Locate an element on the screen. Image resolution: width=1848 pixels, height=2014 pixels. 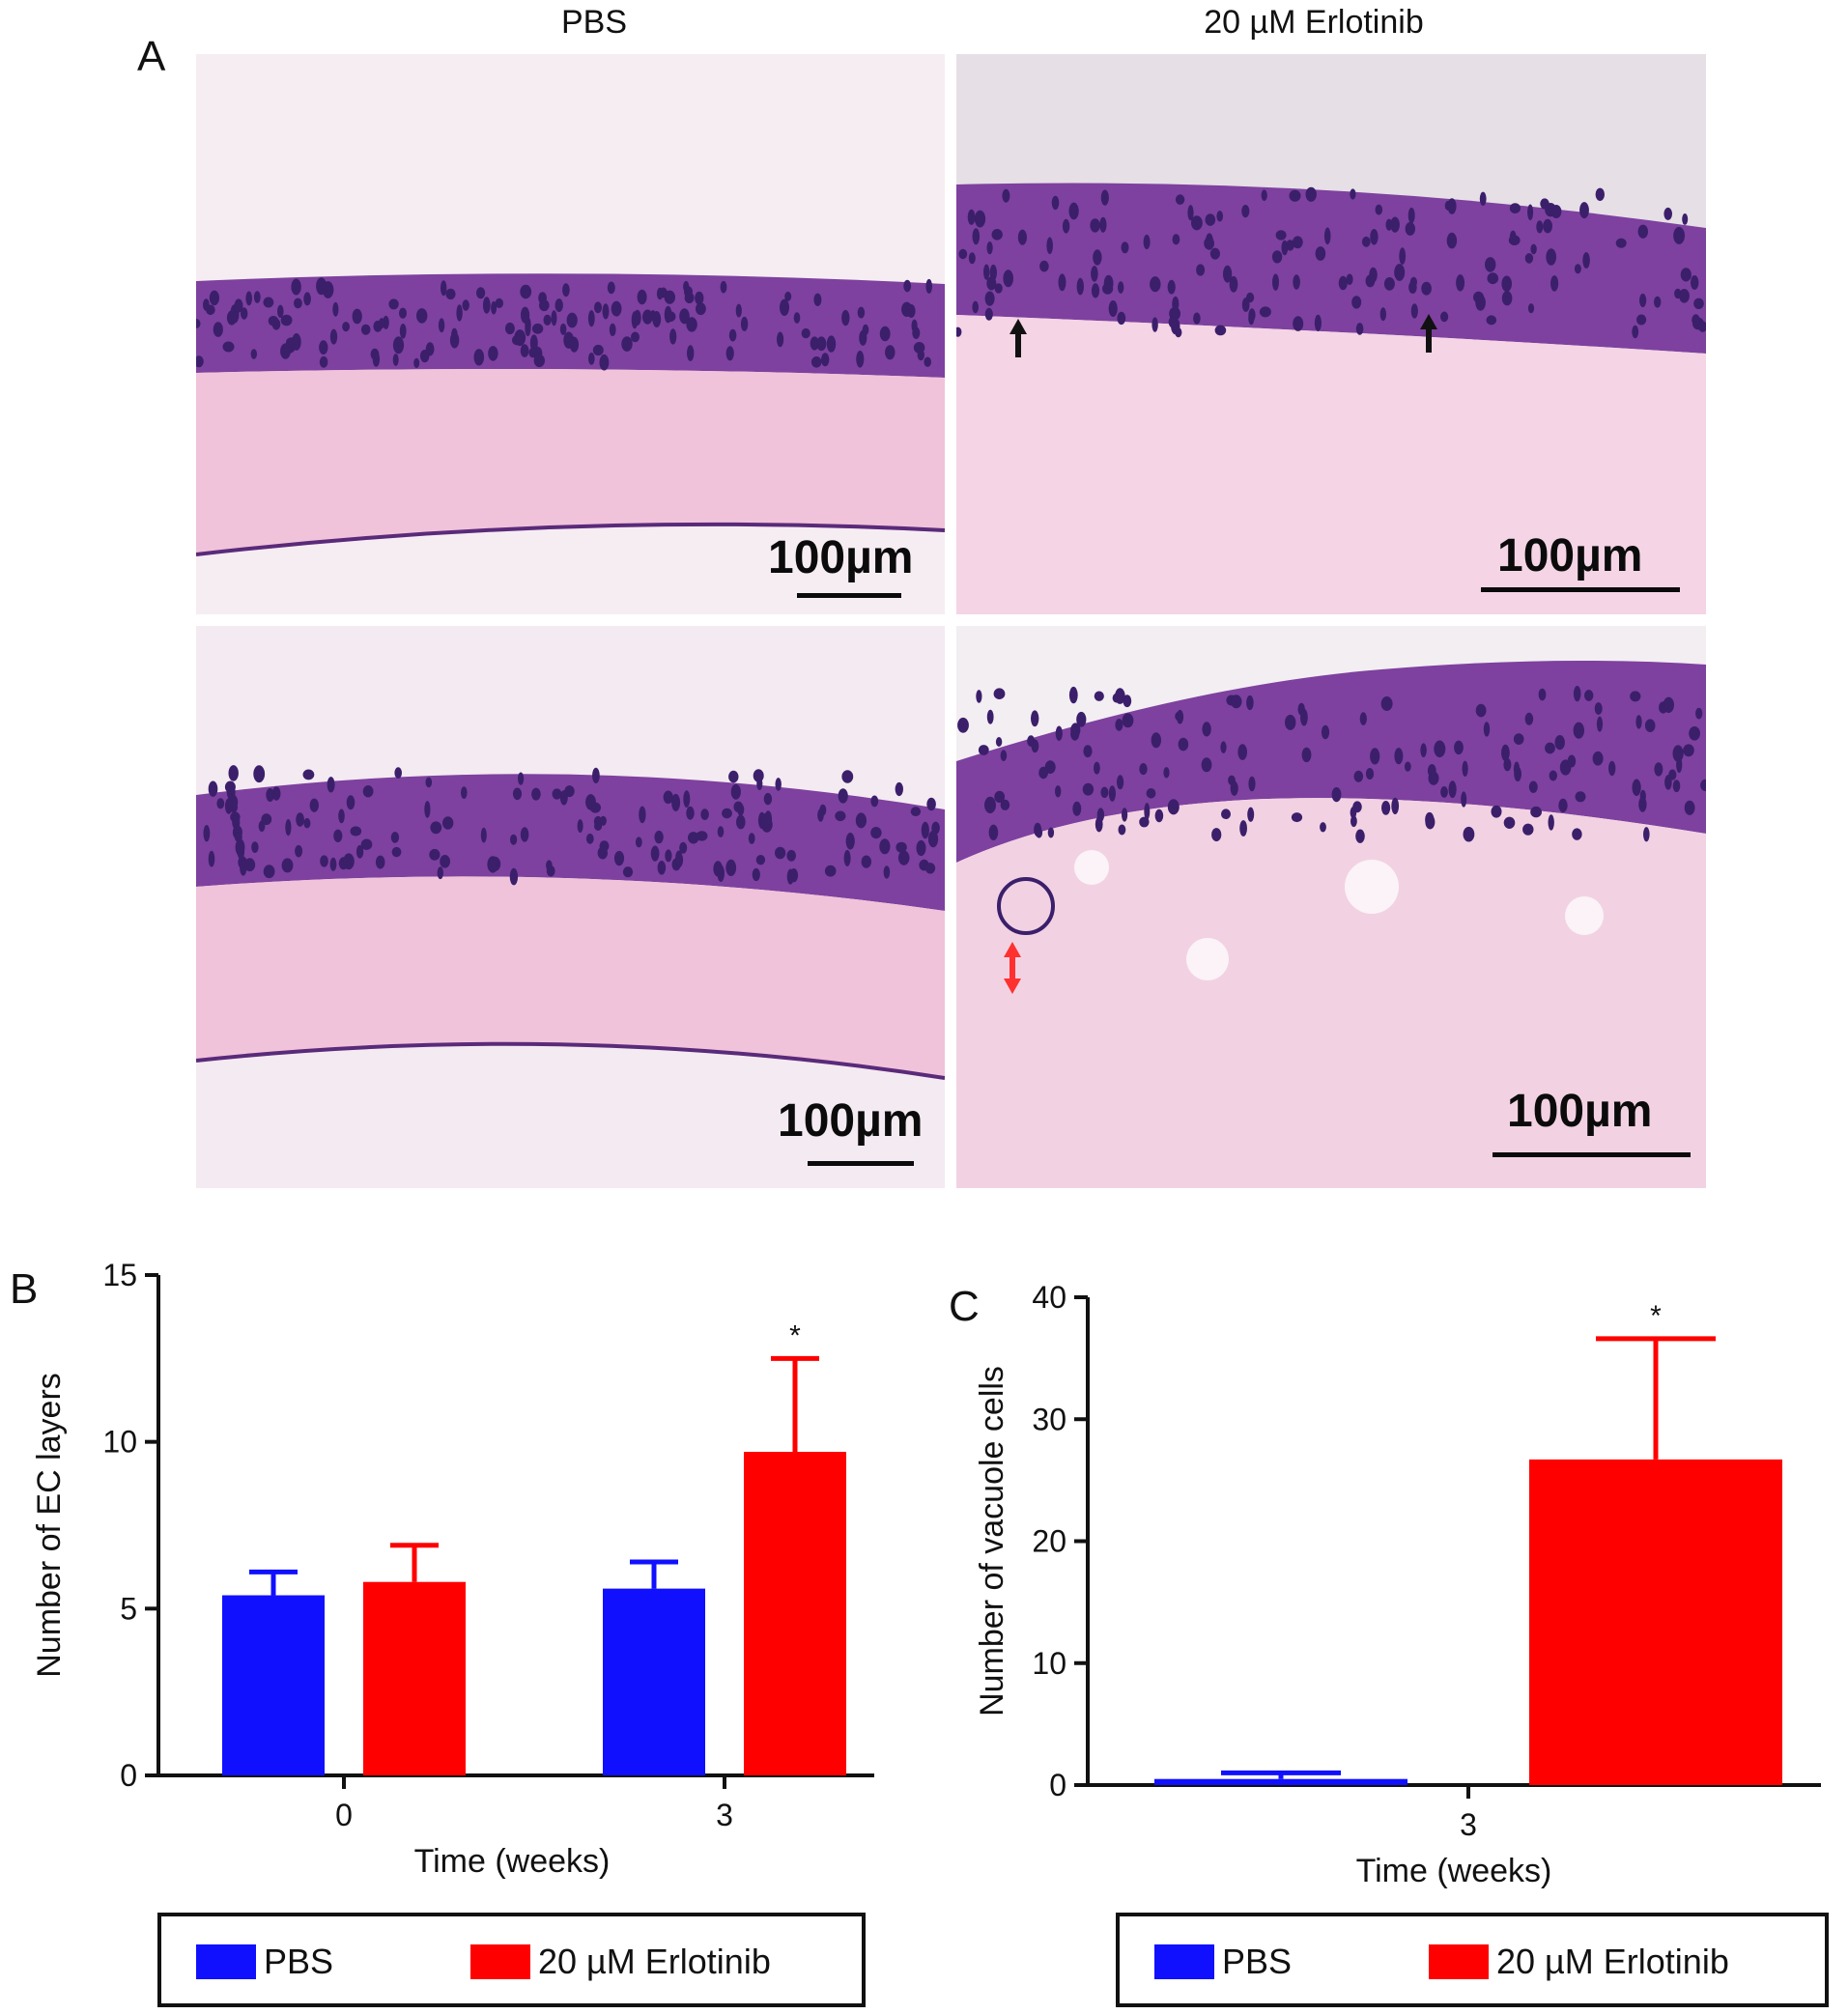
y-tick-label: 40 is located at coordinates (1049, 1297).